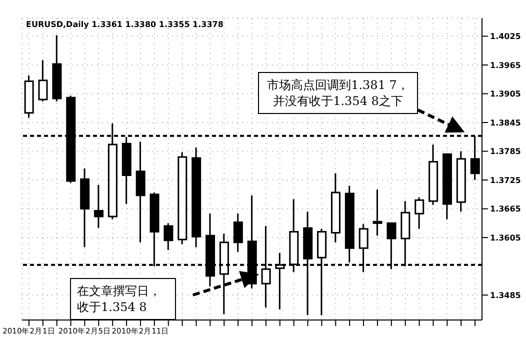 This screenshot has height=359, width=526. Describe the element at coordinates (377, 213) in the screenshot. I see `candlestick` at that location.